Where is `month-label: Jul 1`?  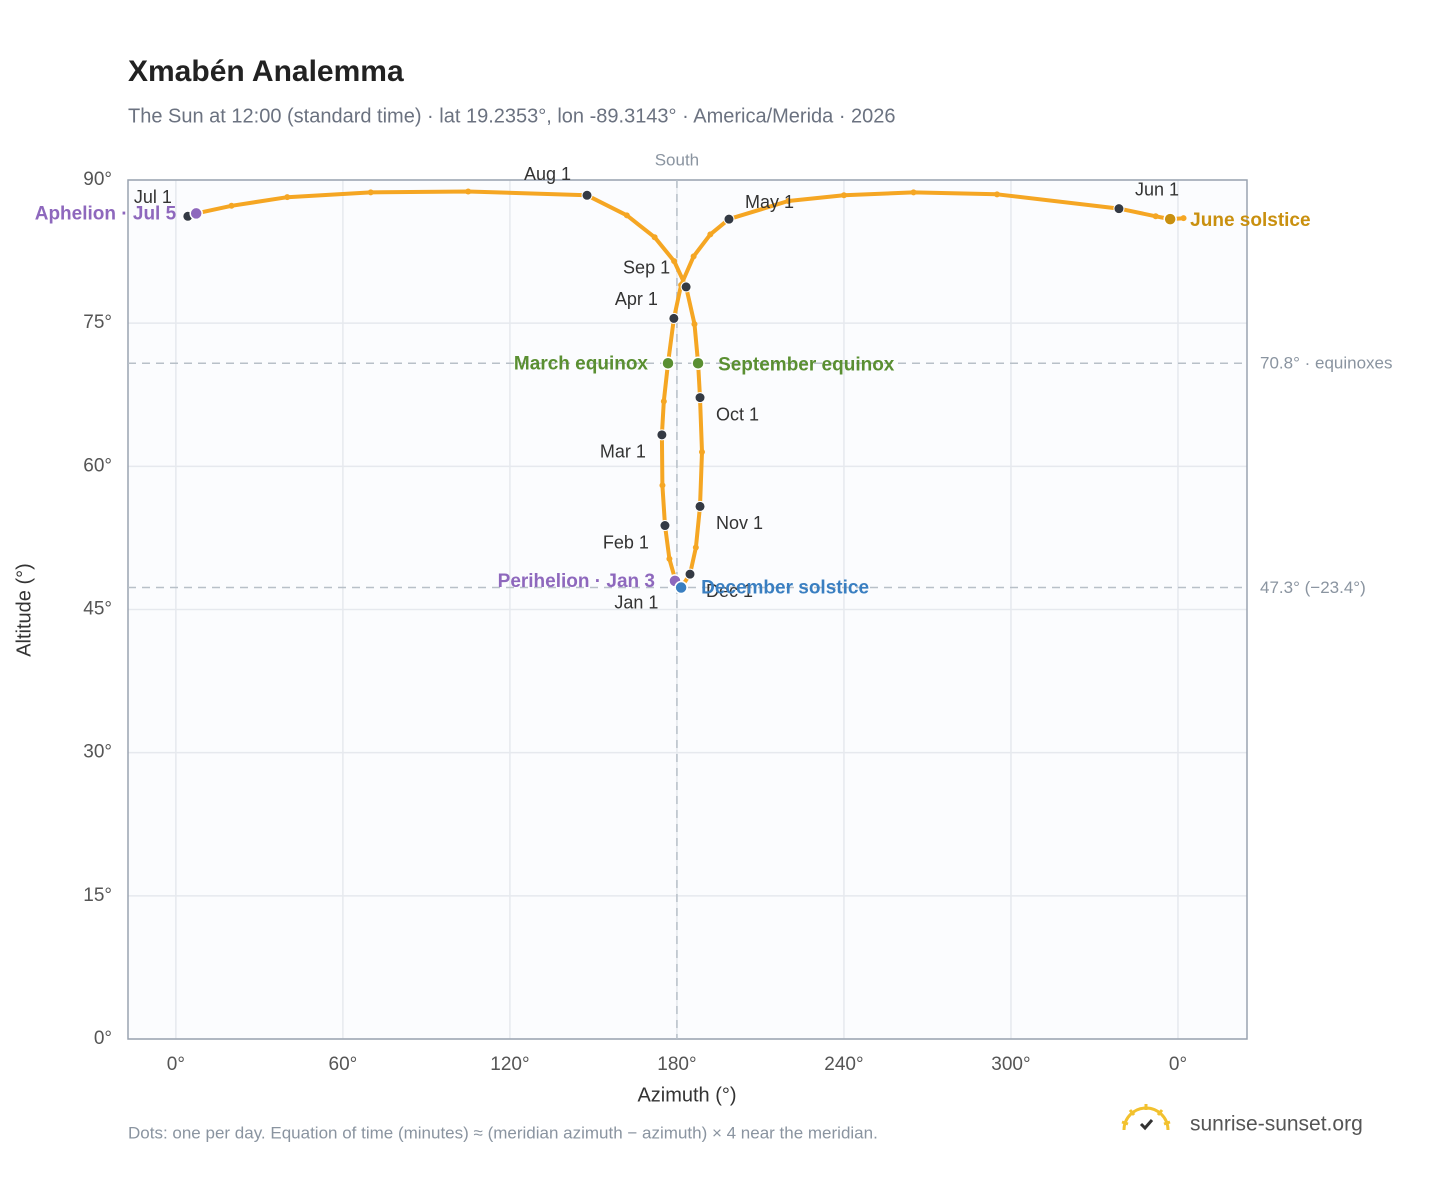 month-label: Jul 1 is located at coordinates (153, 197).